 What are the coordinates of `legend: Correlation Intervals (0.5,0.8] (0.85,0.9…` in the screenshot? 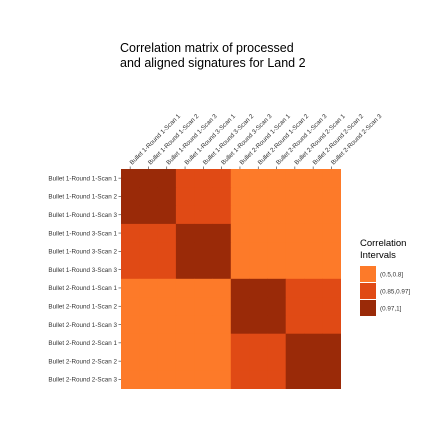 It's located at (385, 277).